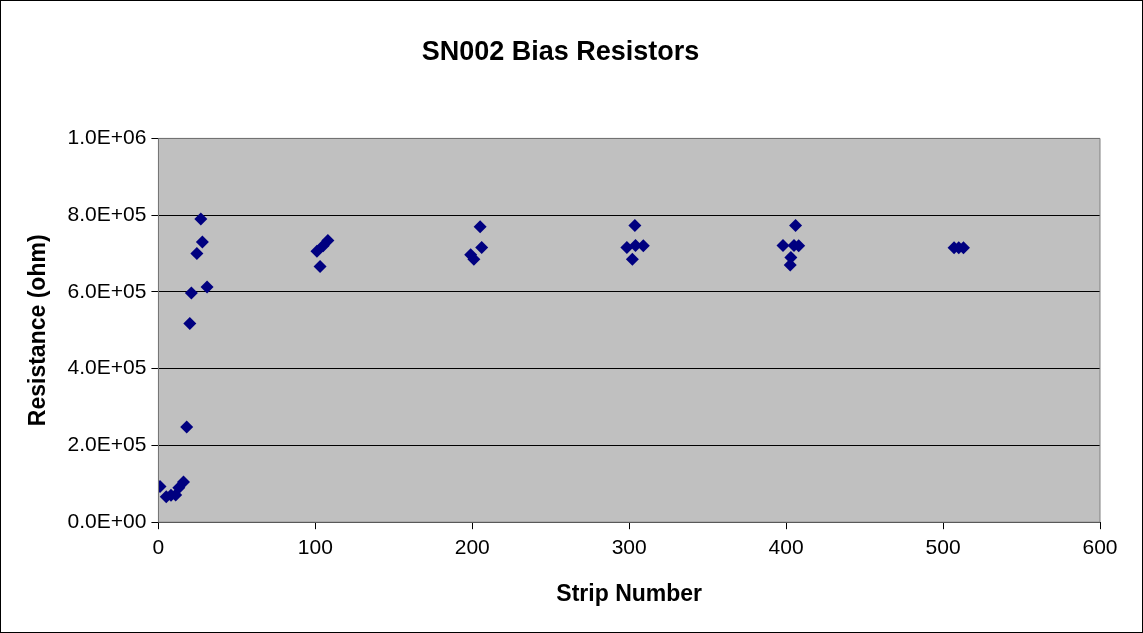 The height and width of the screenshot is (633, 1143). What do you see at coordinates (786, 546) in the screenshot?
I see `x-tick-label: 400` at bounding box center [786, 546].